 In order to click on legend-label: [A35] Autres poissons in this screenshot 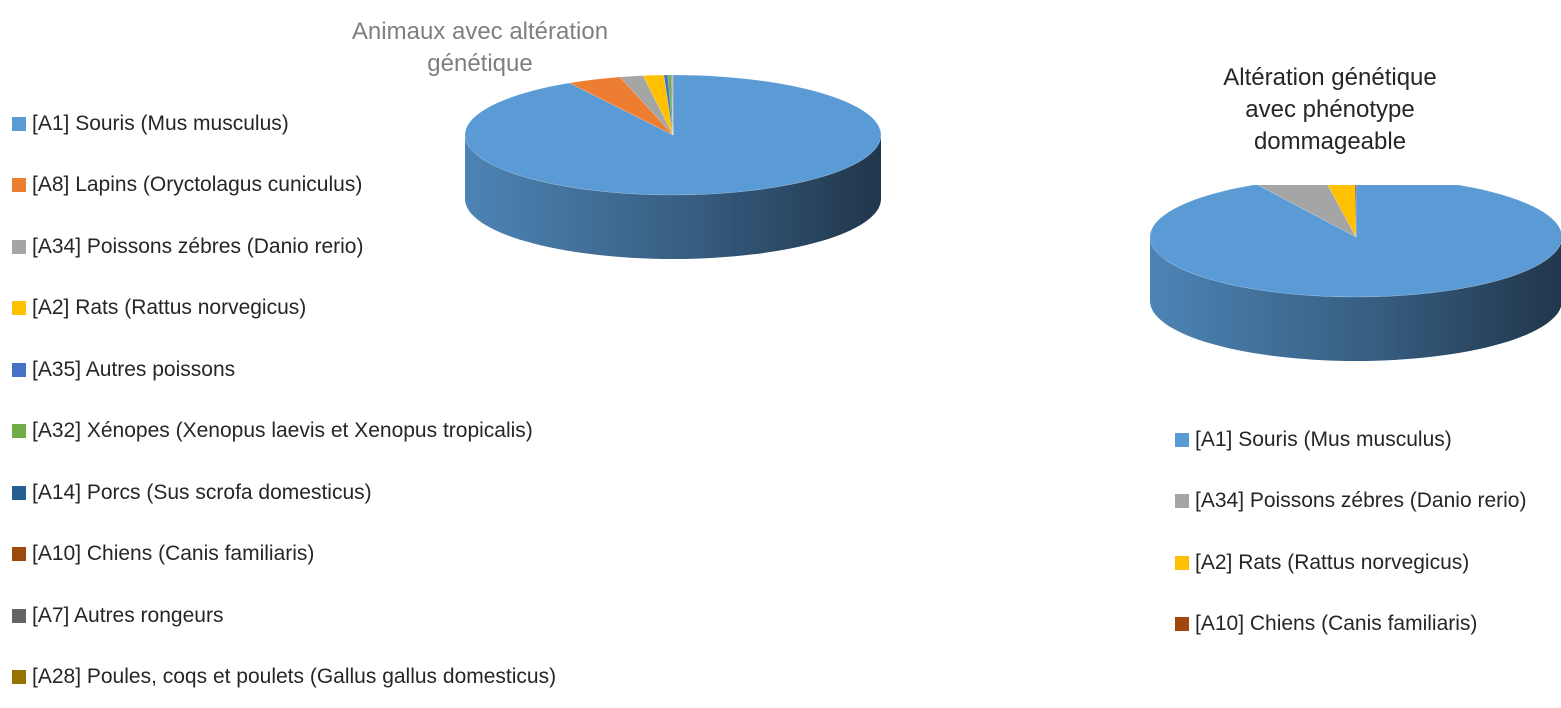, I will do `click(133, 370)`.